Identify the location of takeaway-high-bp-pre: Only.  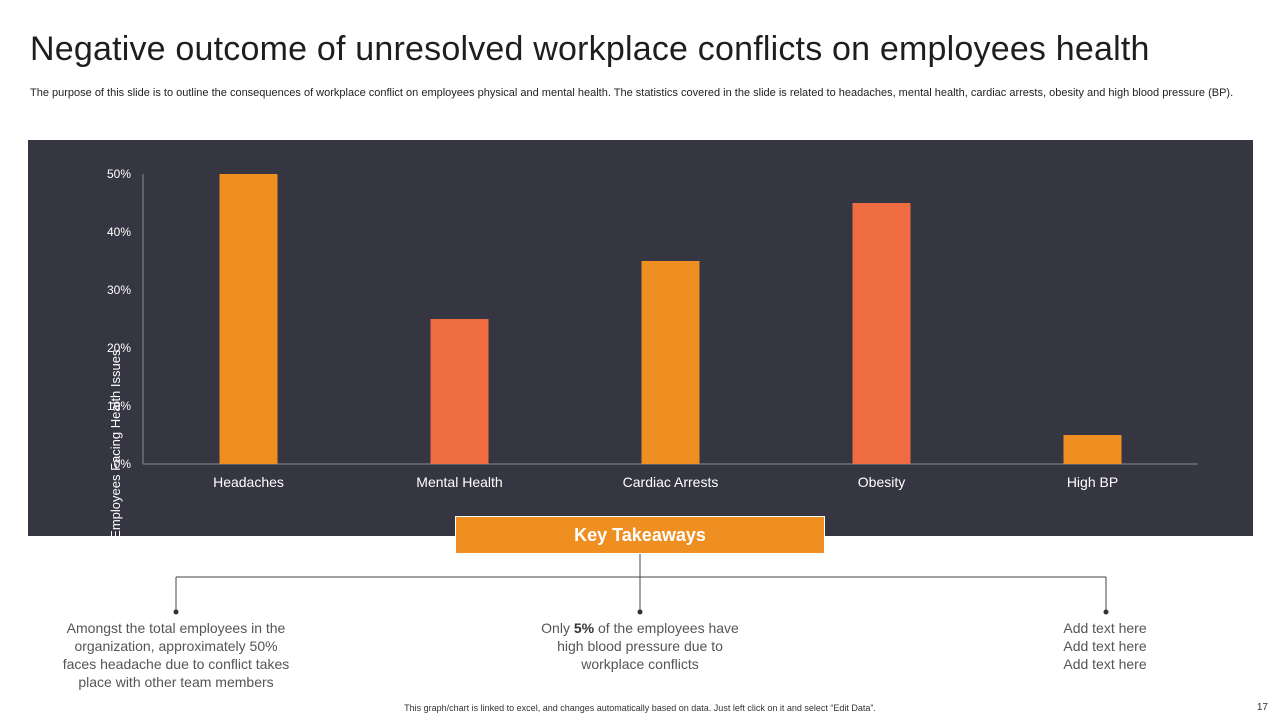
(557, 628).